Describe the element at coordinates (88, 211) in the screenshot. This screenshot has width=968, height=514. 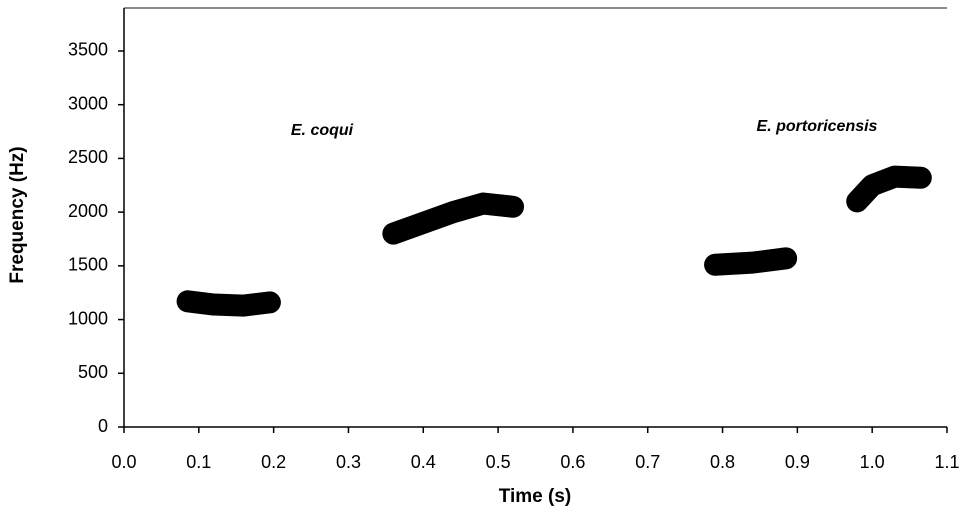
I see `y-tick-label: 2000` at that location.